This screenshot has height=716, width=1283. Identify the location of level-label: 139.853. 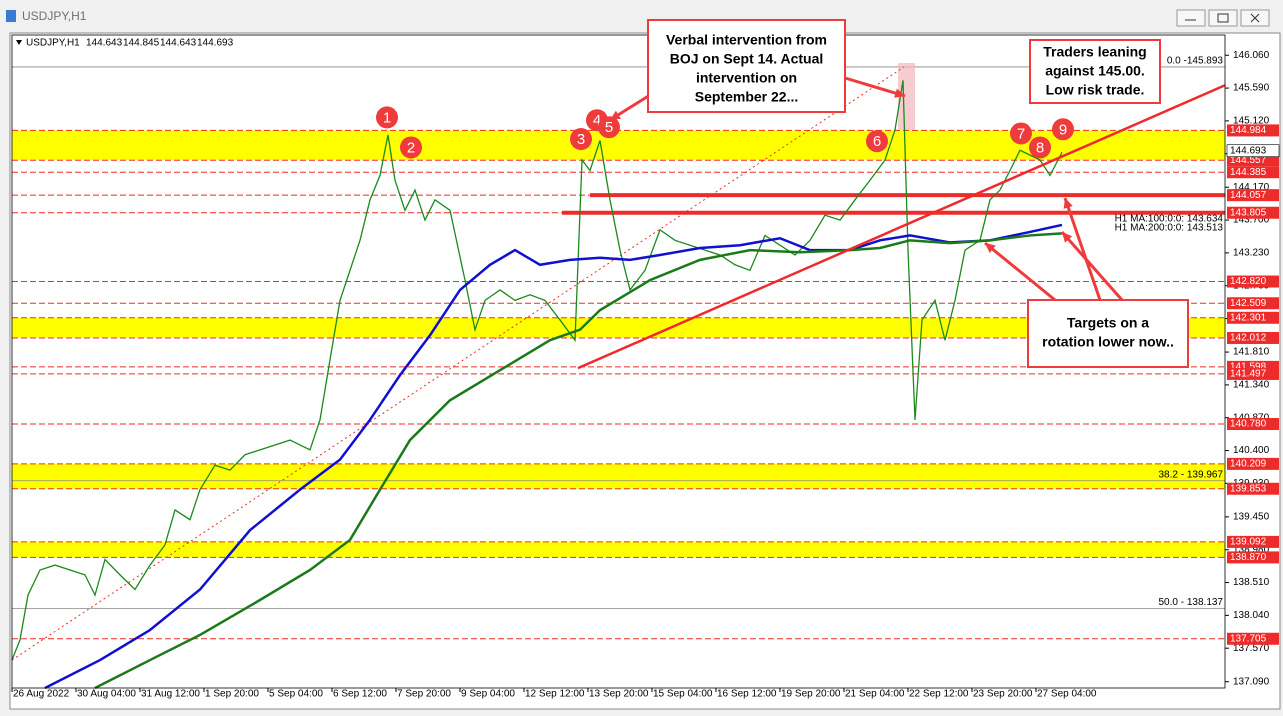
(1248, 488).